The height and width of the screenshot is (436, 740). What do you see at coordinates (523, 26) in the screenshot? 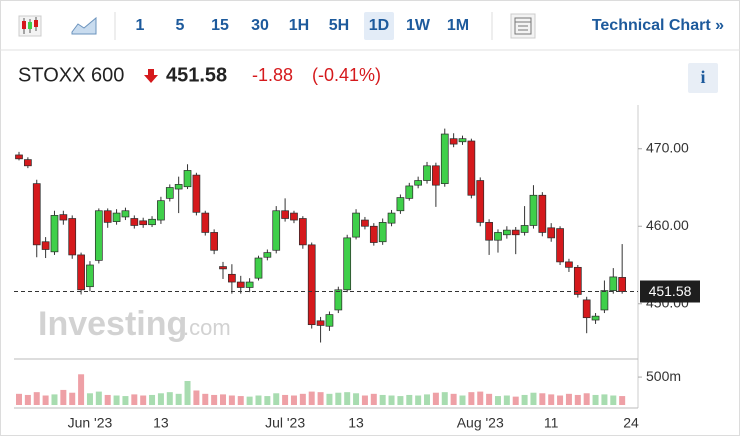
I see `table-icon` at bounding box center [523, 26].